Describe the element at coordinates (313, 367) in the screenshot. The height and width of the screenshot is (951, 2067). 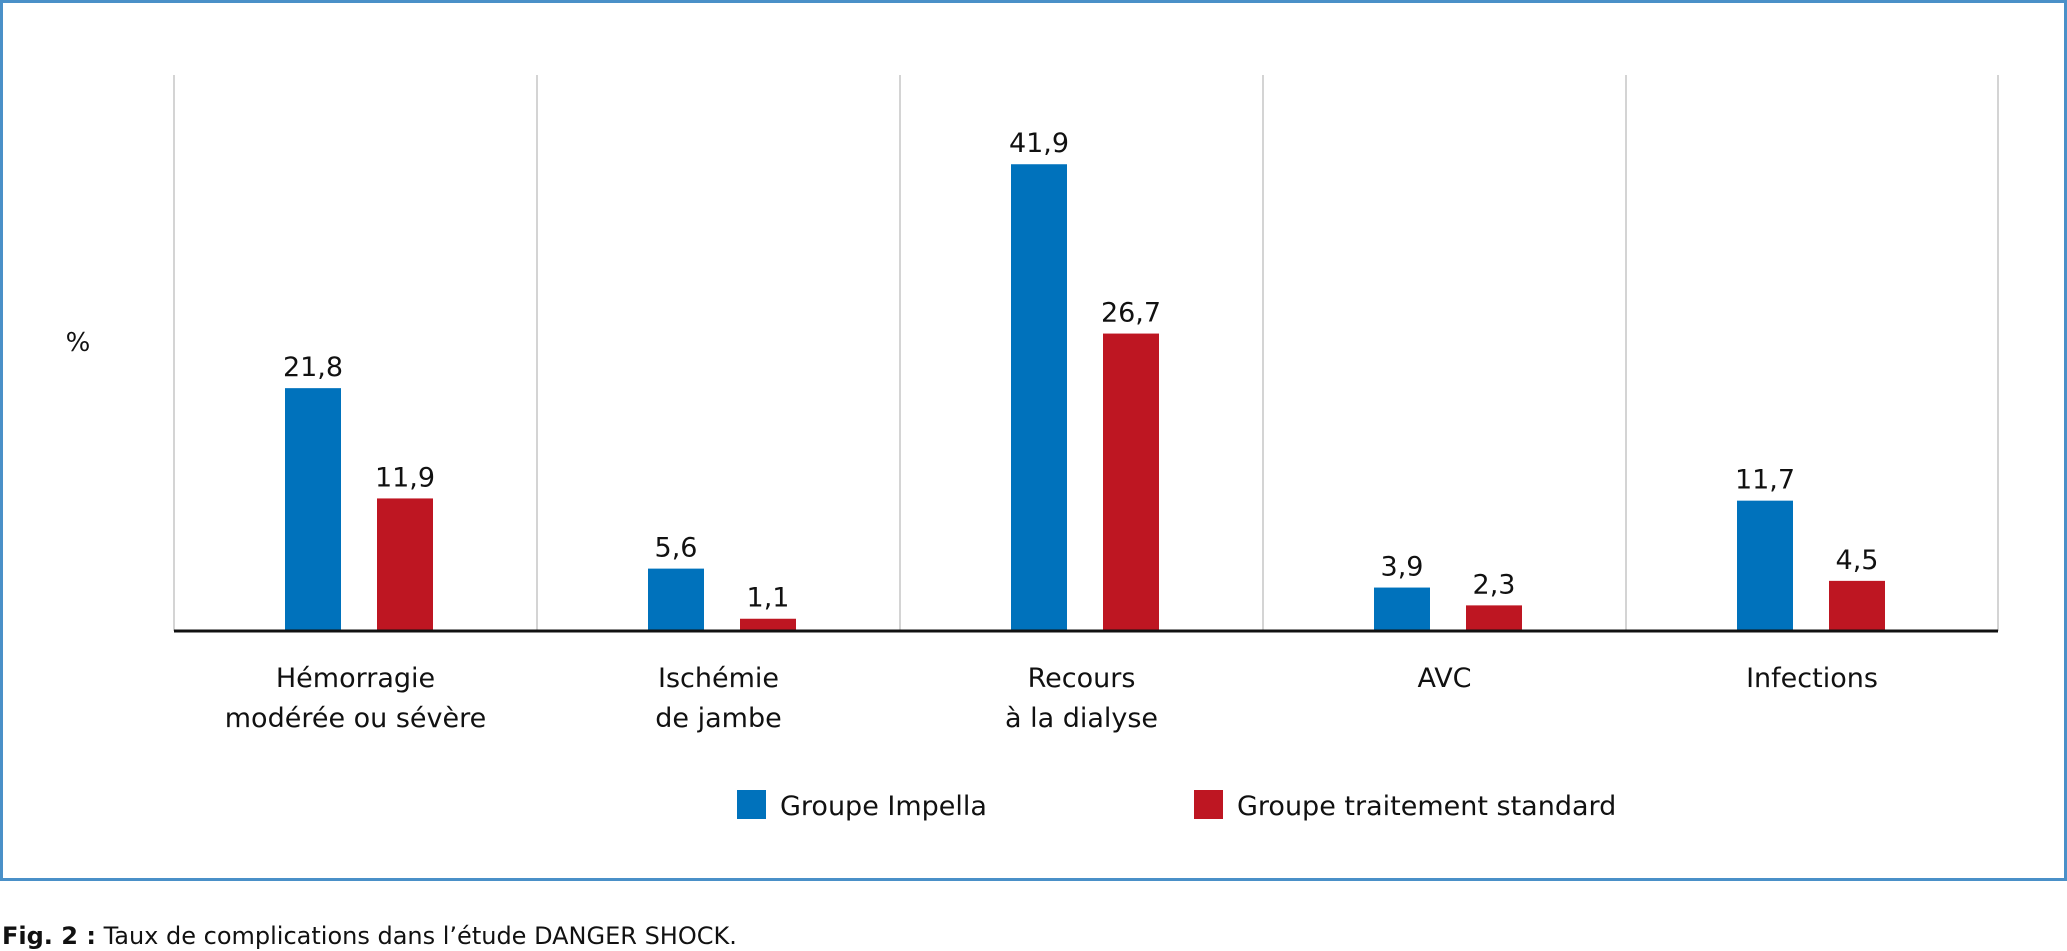
I see `data-label-series0-cat0: 21,8` at that location.